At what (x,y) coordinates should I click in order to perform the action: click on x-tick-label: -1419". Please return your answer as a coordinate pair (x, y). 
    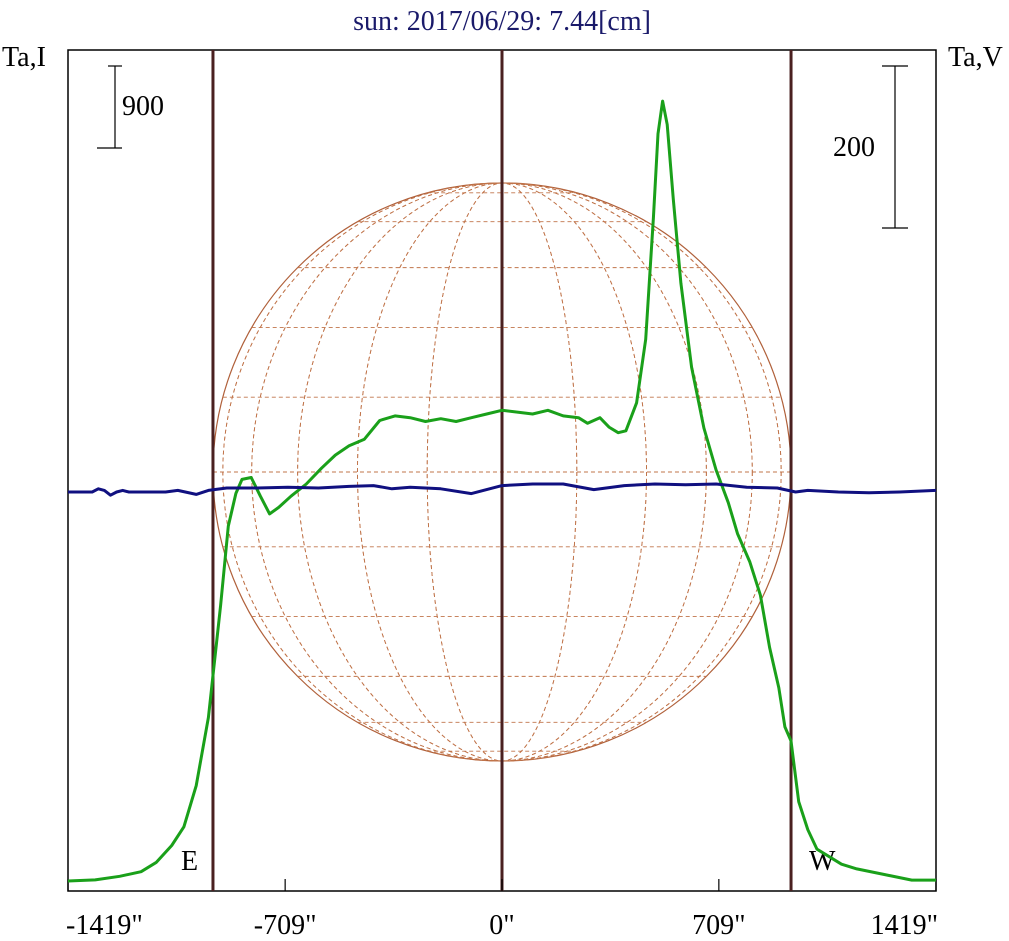
    Looking at the image, I should click on (104, 925).